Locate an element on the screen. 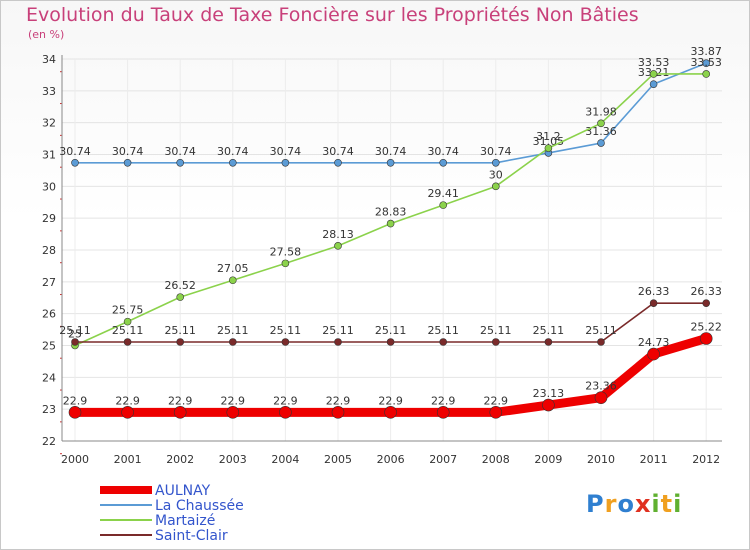 This screenshot has width=750, height=550. data-label: 24.73 is located at coordinates (654, 342).